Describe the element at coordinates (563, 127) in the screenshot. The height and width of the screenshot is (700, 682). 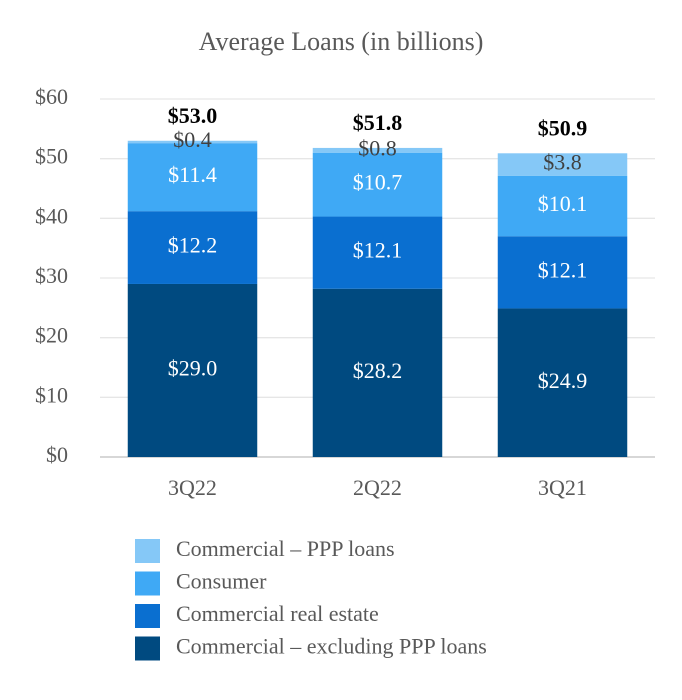
I see `total-label: $50.9` at that location.